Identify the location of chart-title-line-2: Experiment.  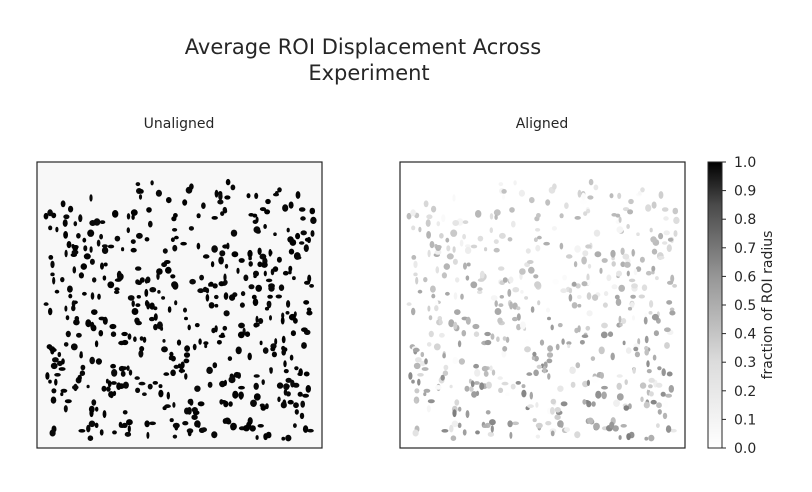
(368, 73).